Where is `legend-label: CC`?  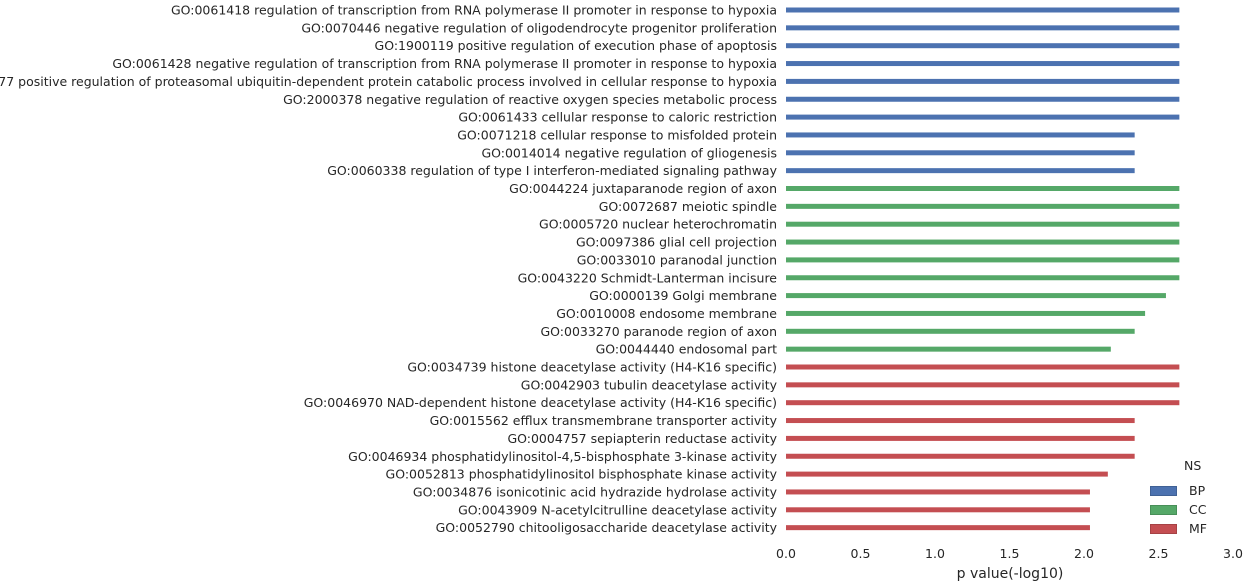 legend-label: CC is located at coordinates (1198, 509).